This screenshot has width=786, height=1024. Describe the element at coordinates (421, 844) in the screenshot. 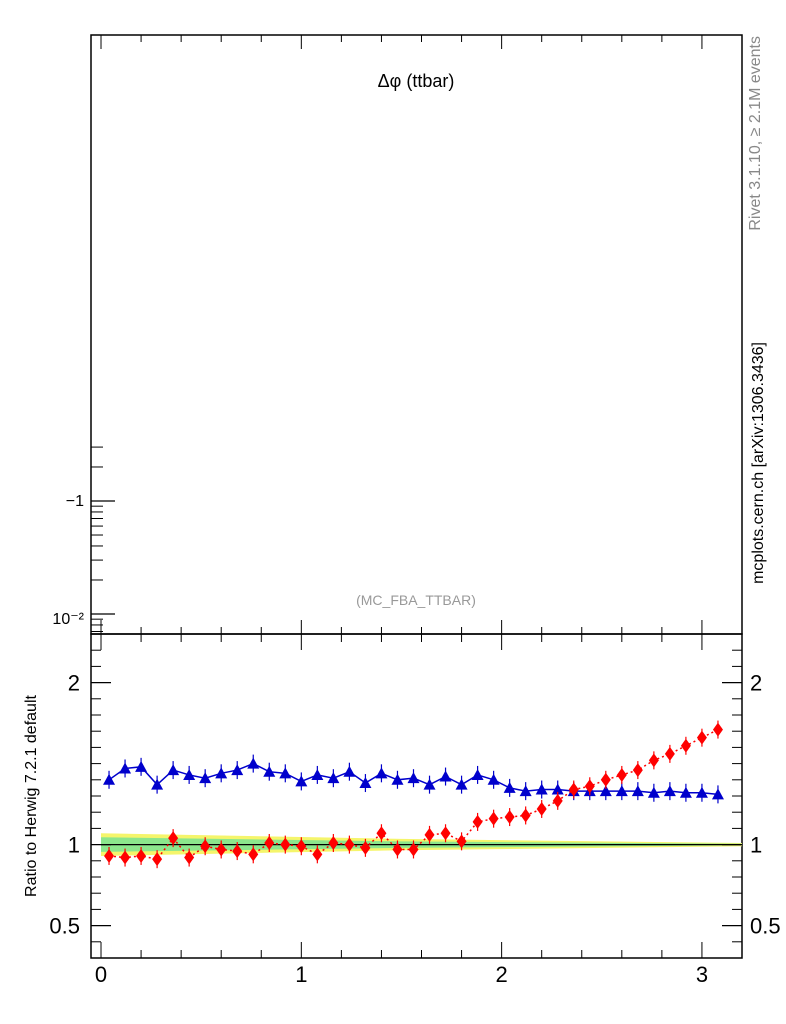

I see `uncertainty-band` at that location.